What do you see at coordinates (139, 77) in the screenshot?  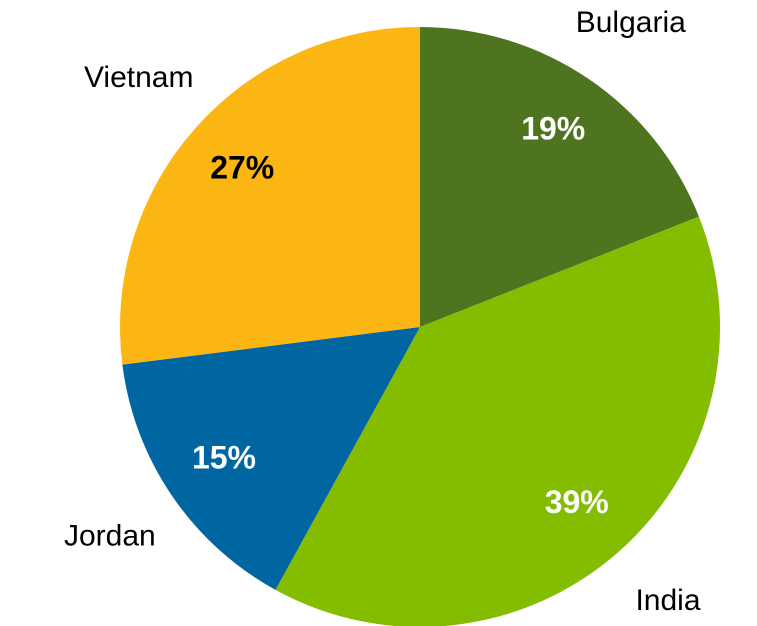 I see `category-label: Vietnam` at bounding box center [139, 77].